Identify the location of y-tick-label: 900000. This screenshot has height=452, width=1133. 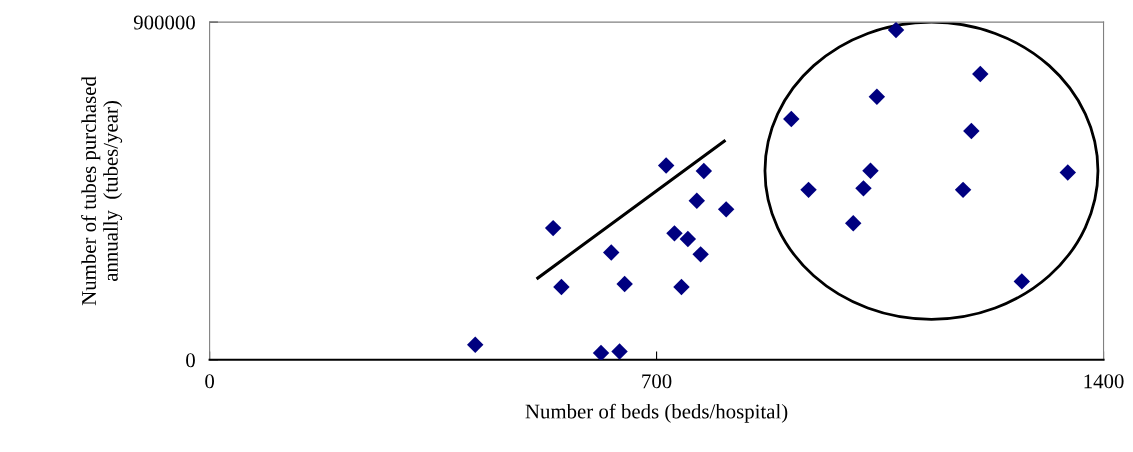
(164, 22).